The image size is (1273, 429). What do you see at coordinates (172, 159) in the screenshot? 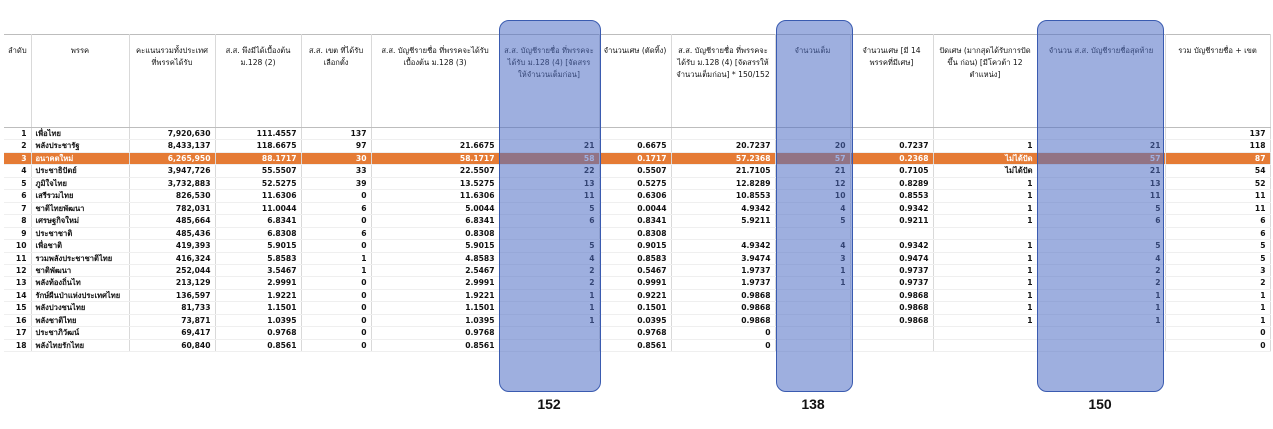
I see `table-cell: 6,265,950` at bounding box center [172, 159].